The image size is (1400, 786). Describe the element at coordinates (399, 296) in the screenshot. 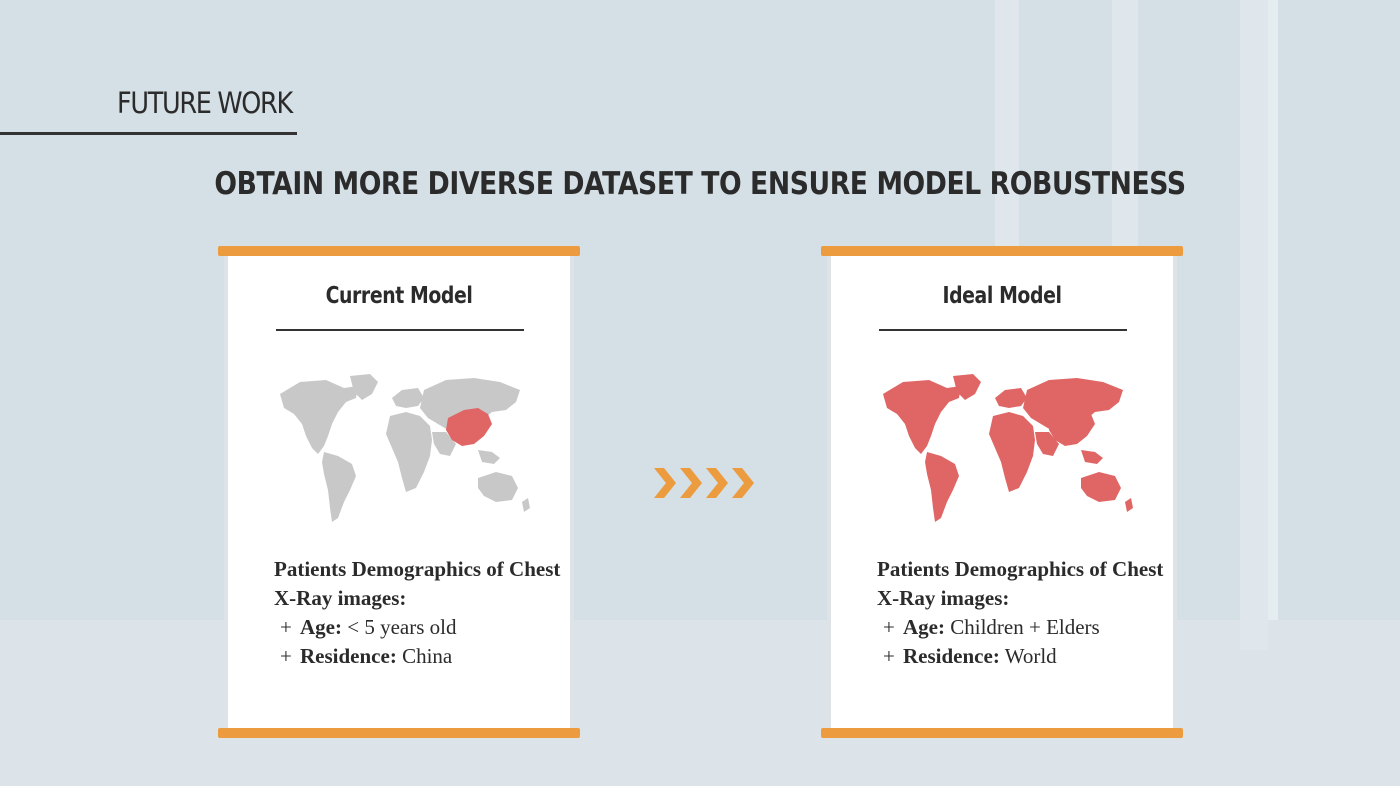

I see `card-title: Current Model` at that location.